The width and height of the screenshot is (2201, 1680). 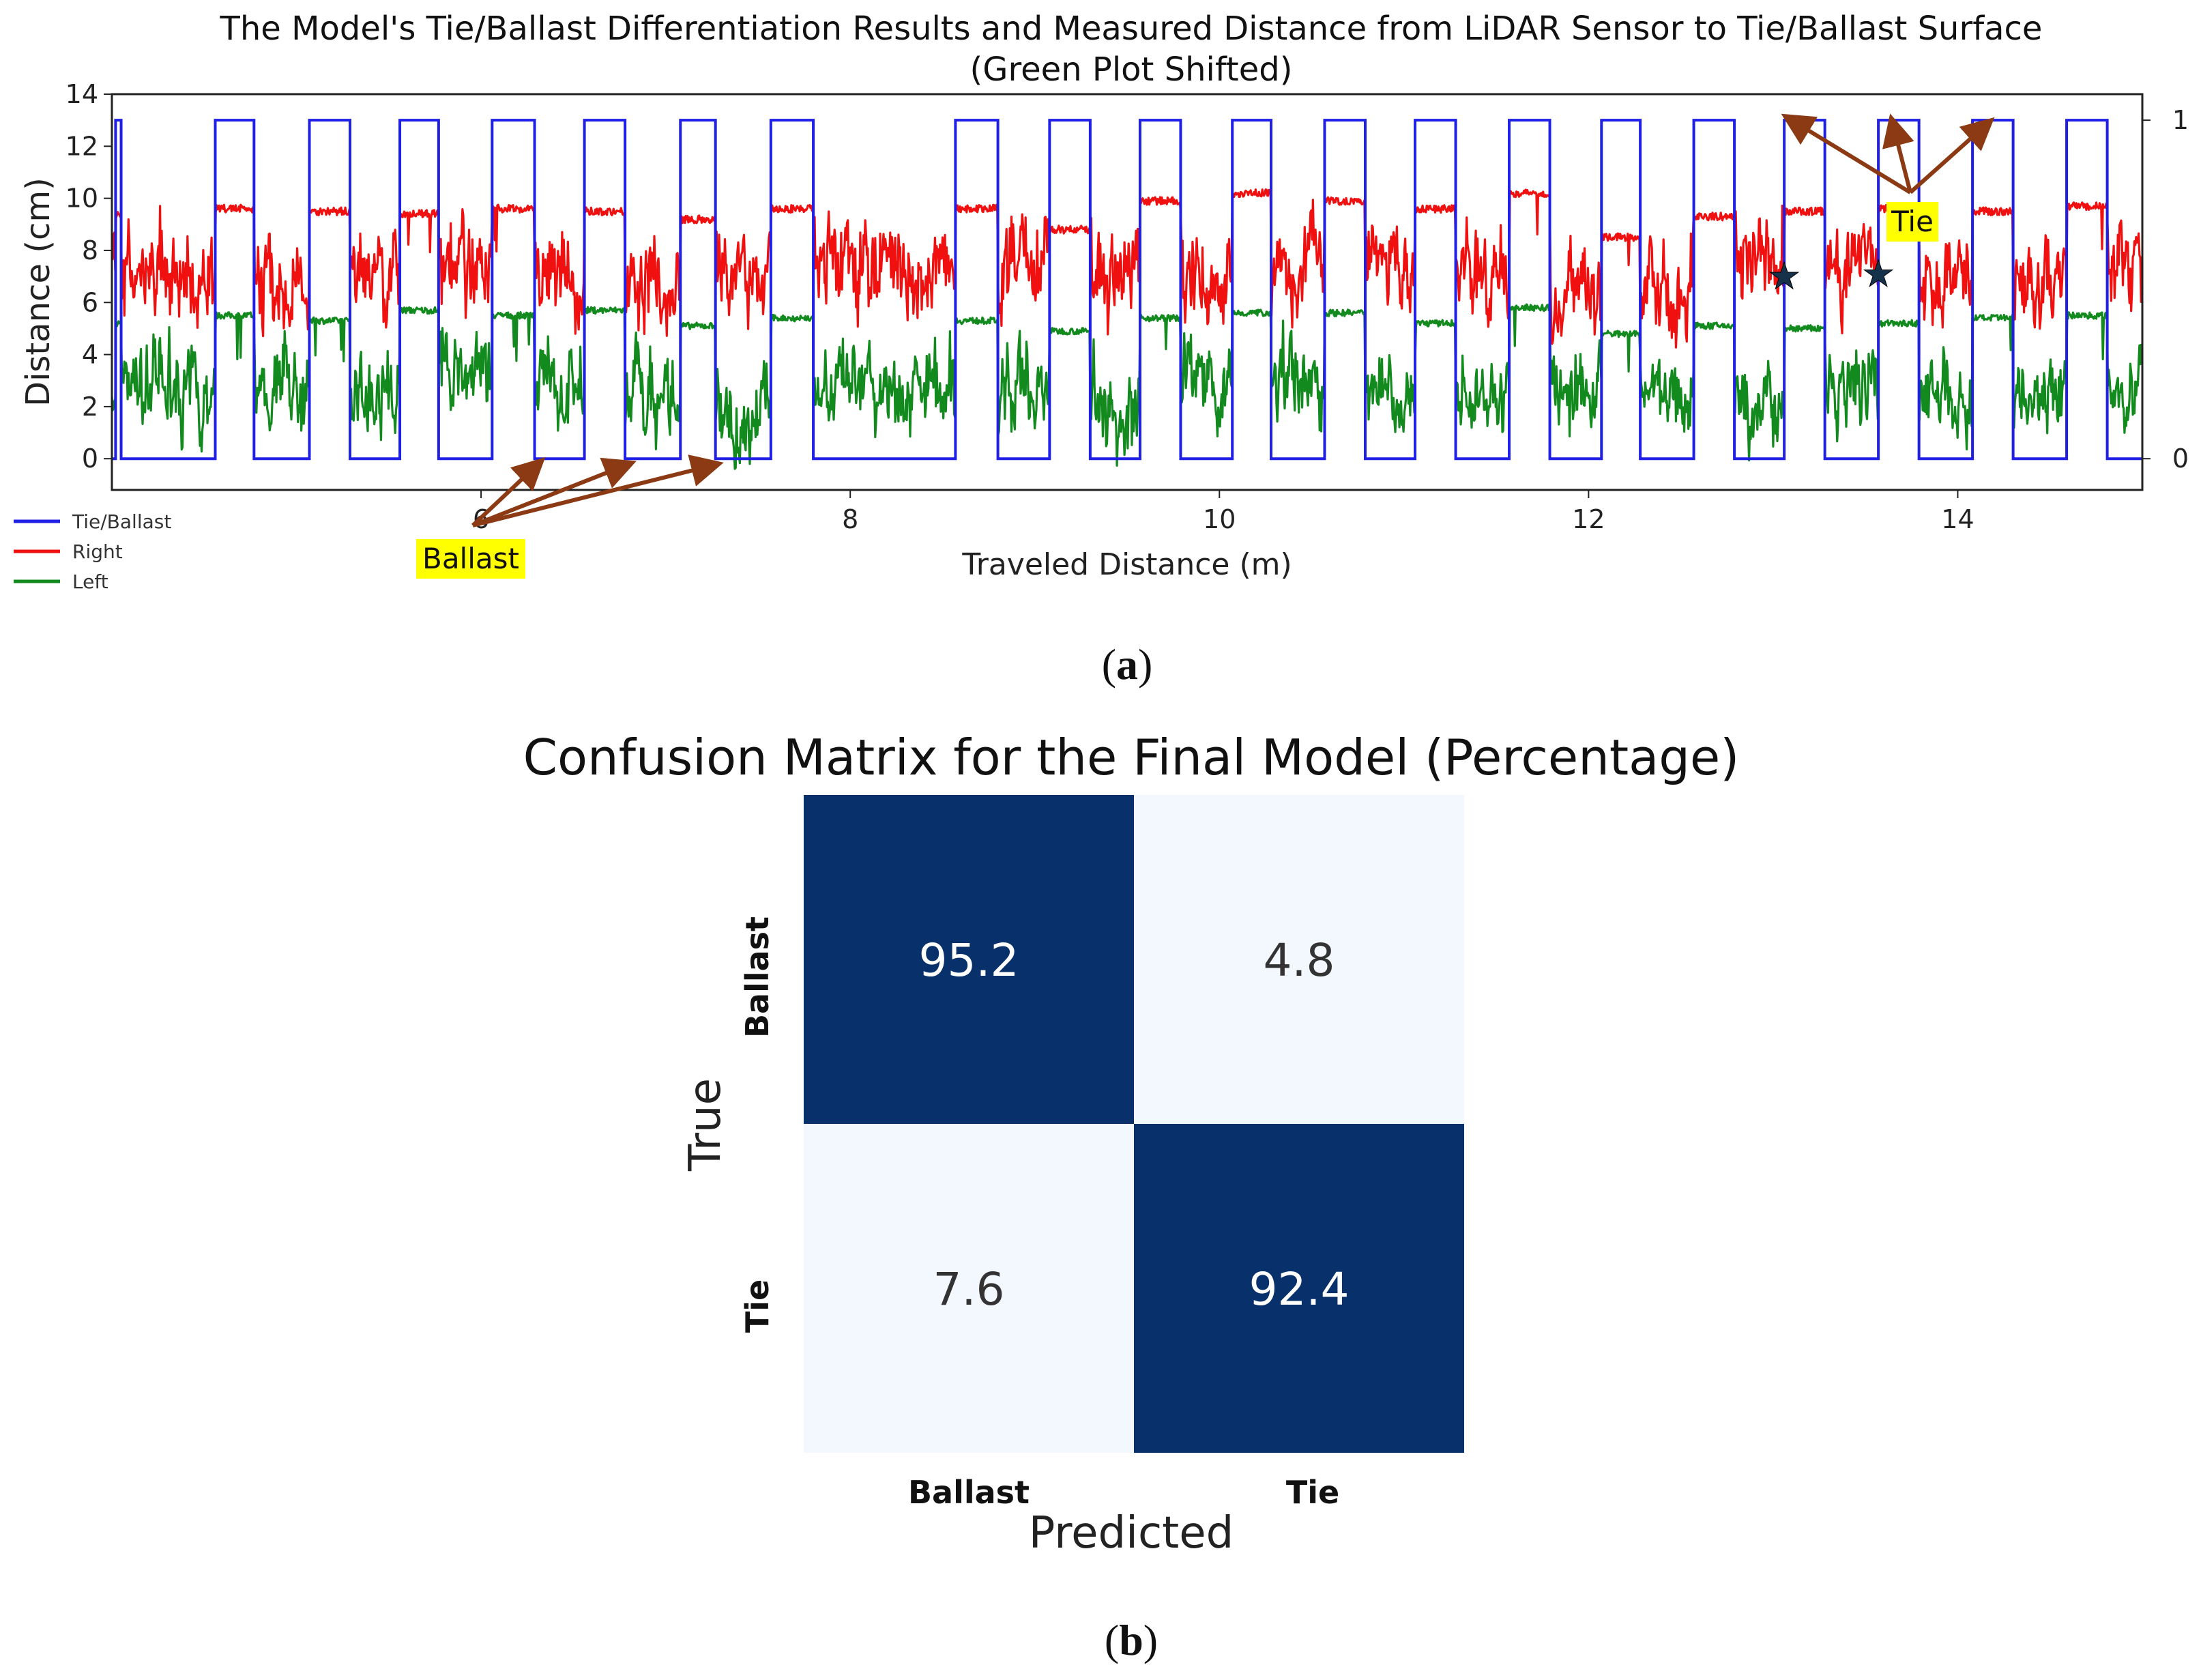 I want to click on heatmap-value: 95.2, so click(x=969, y=960).